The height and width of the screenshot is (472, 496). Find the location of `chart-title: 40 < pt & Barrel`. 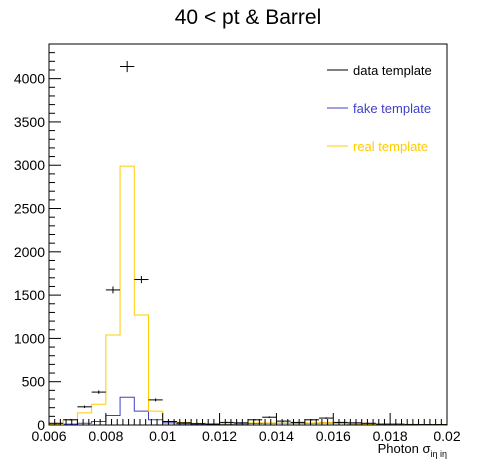

chart-title: 40 < pt & Barrel is located at coordinates (248, 17).